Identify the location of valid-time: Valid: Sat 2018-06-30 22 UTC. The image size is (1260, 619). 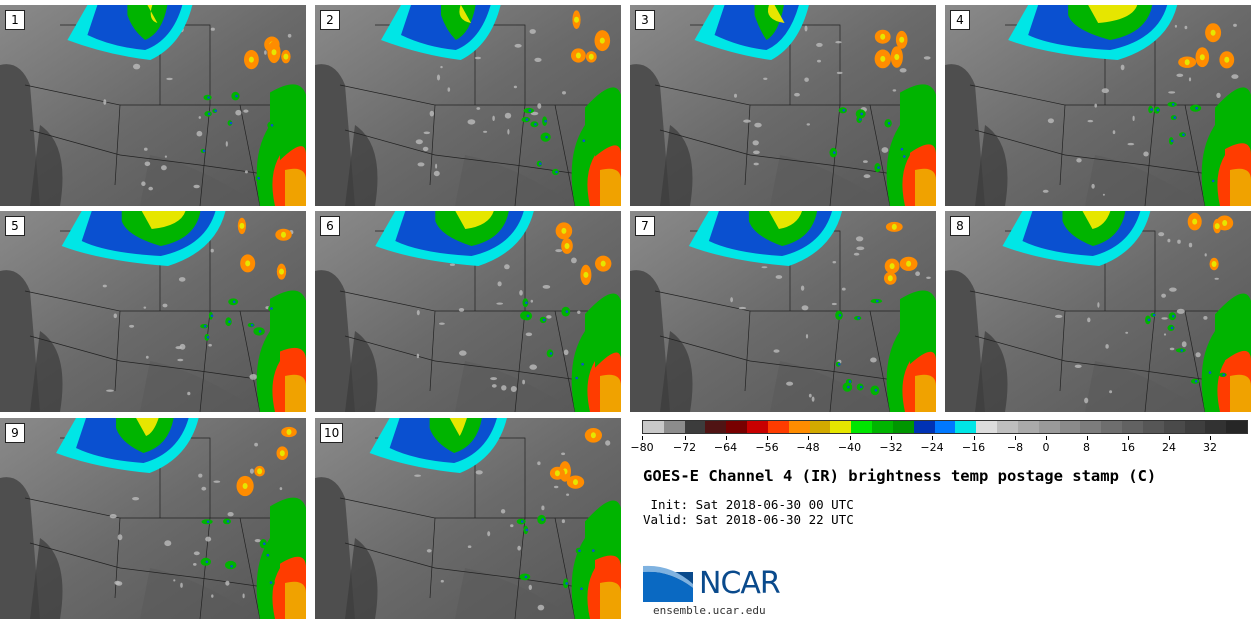
(748, 519).